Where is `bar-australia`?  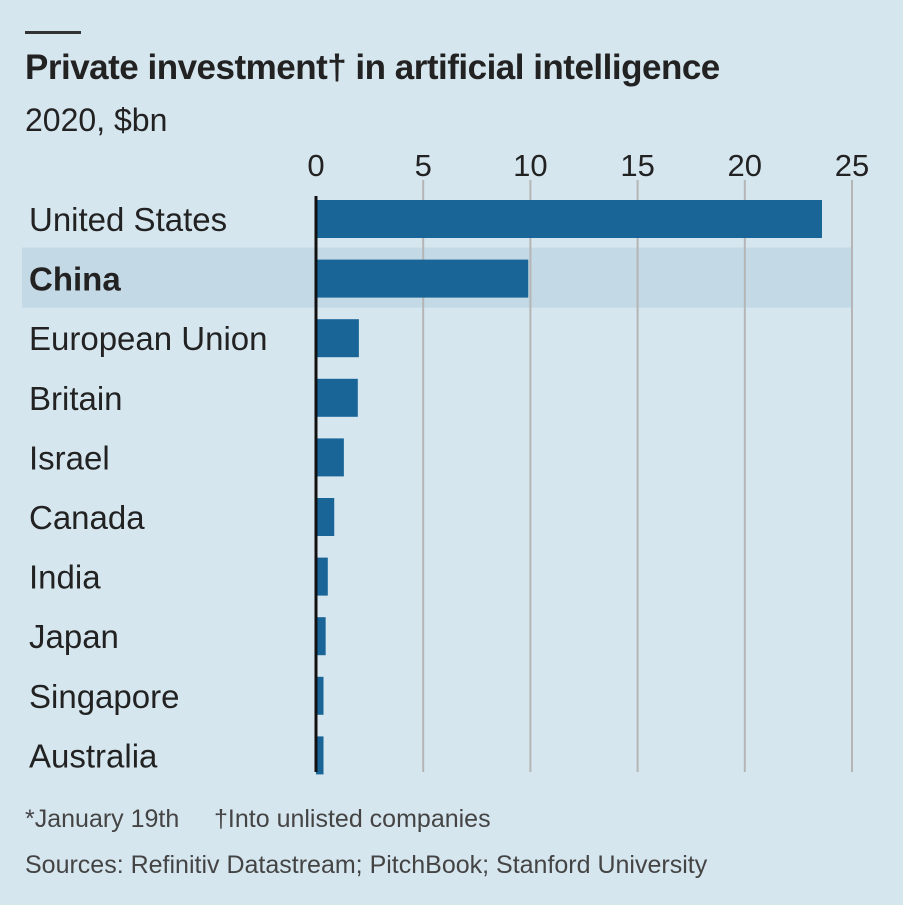
bar-australia is located at coordinates (320, 755).